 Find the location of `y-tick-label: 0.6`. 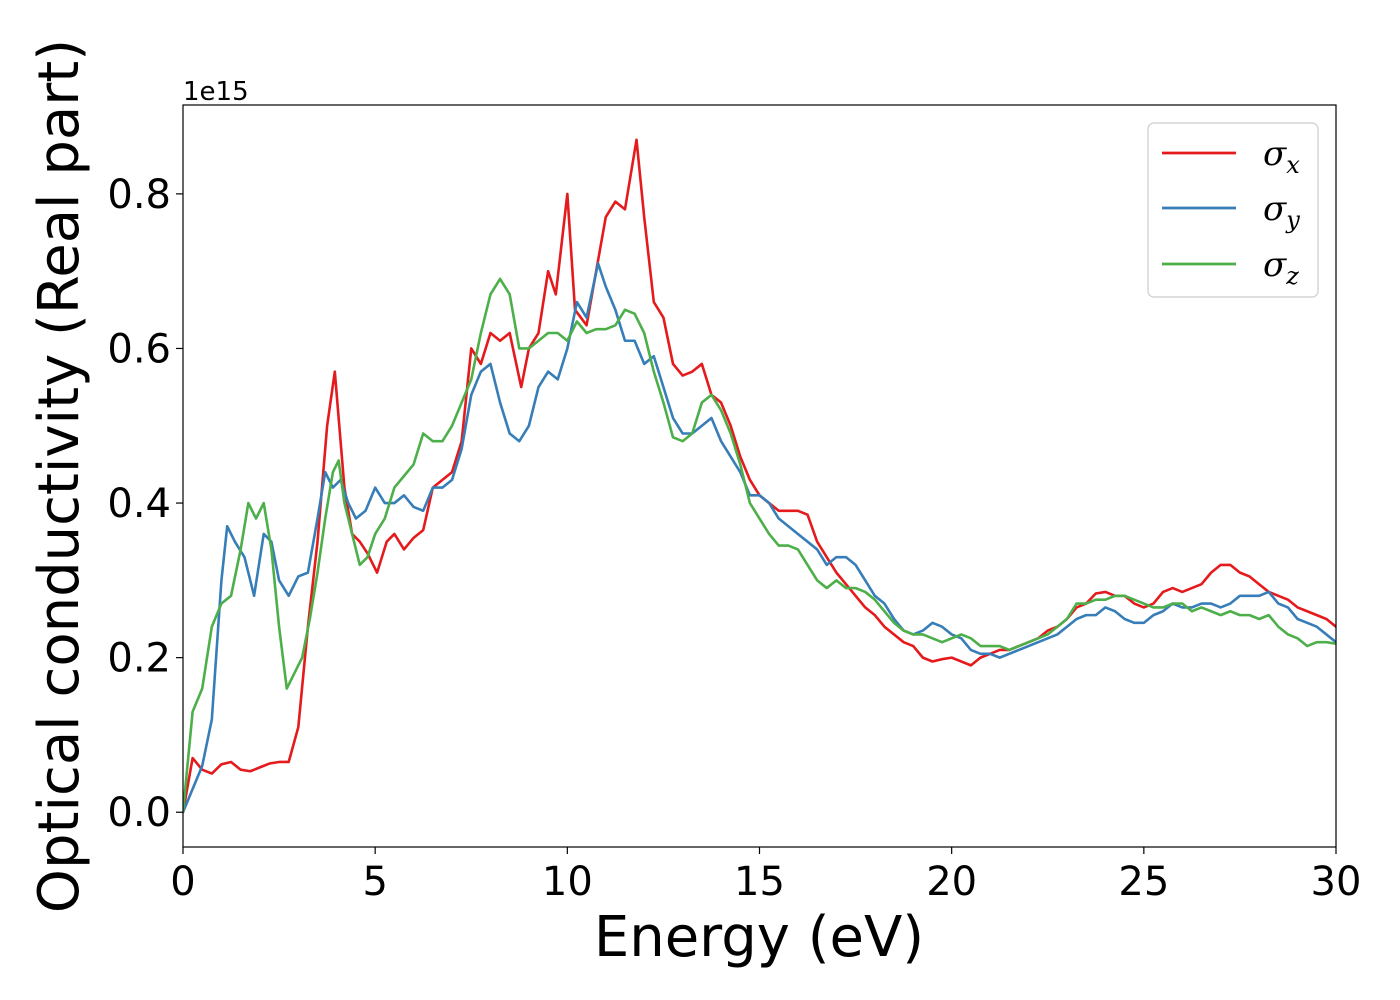

y-tick-label: 0.6 is located at coordinates (139, 349).